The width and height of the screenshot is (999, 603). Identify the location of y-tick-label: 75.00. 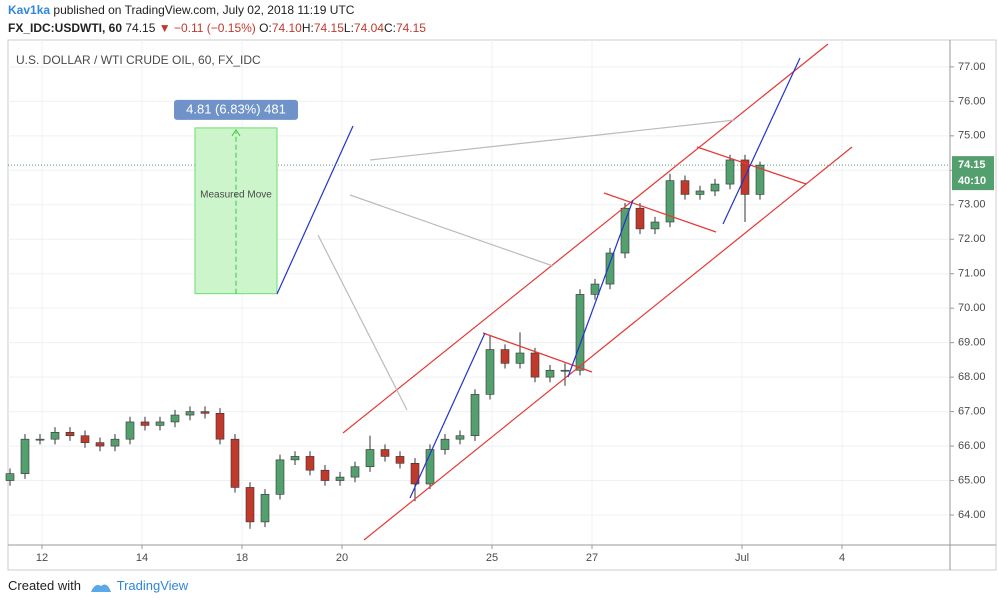
(972, 136).